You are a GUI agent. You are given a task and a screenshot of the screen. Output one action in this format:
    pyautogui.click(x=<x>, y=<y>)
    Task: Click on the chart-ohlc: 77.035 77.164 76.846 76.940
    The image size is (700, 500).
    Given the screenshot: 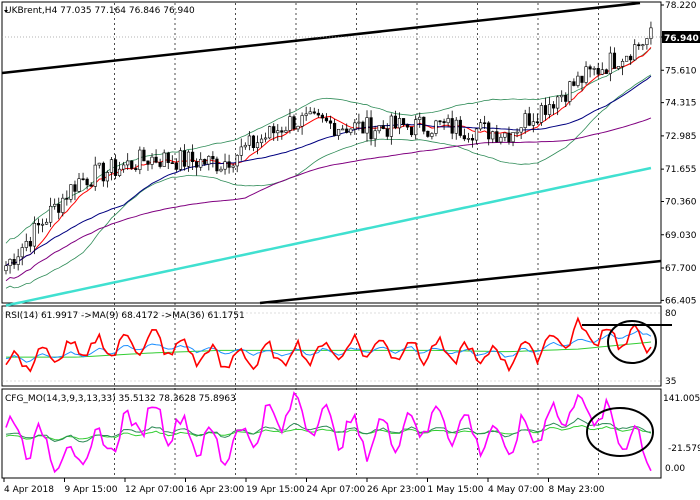 What is the action you would take?
    pyautogui.click(x=127, y=11)
    